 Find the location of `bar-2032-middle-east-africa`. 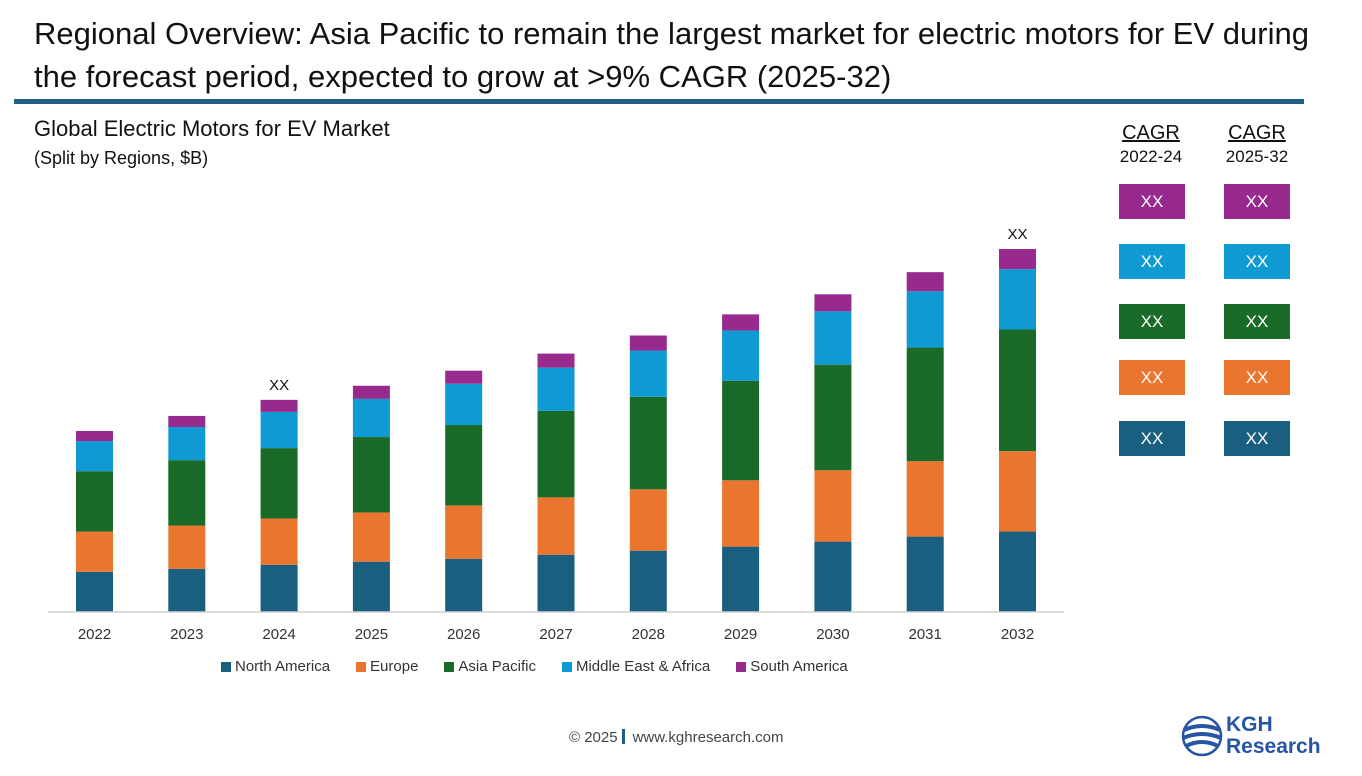

bar-2032-middle-east-africa is located at coordinates (1017, 299).